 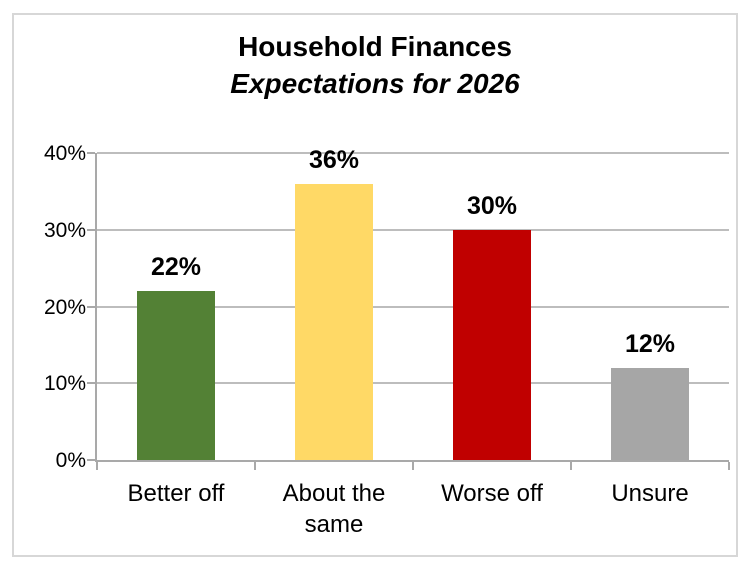 What do you see at coordinates (64, 230) in the screenshot?
I see `y-tick-label: 30%` at bounding box center [64, 230].